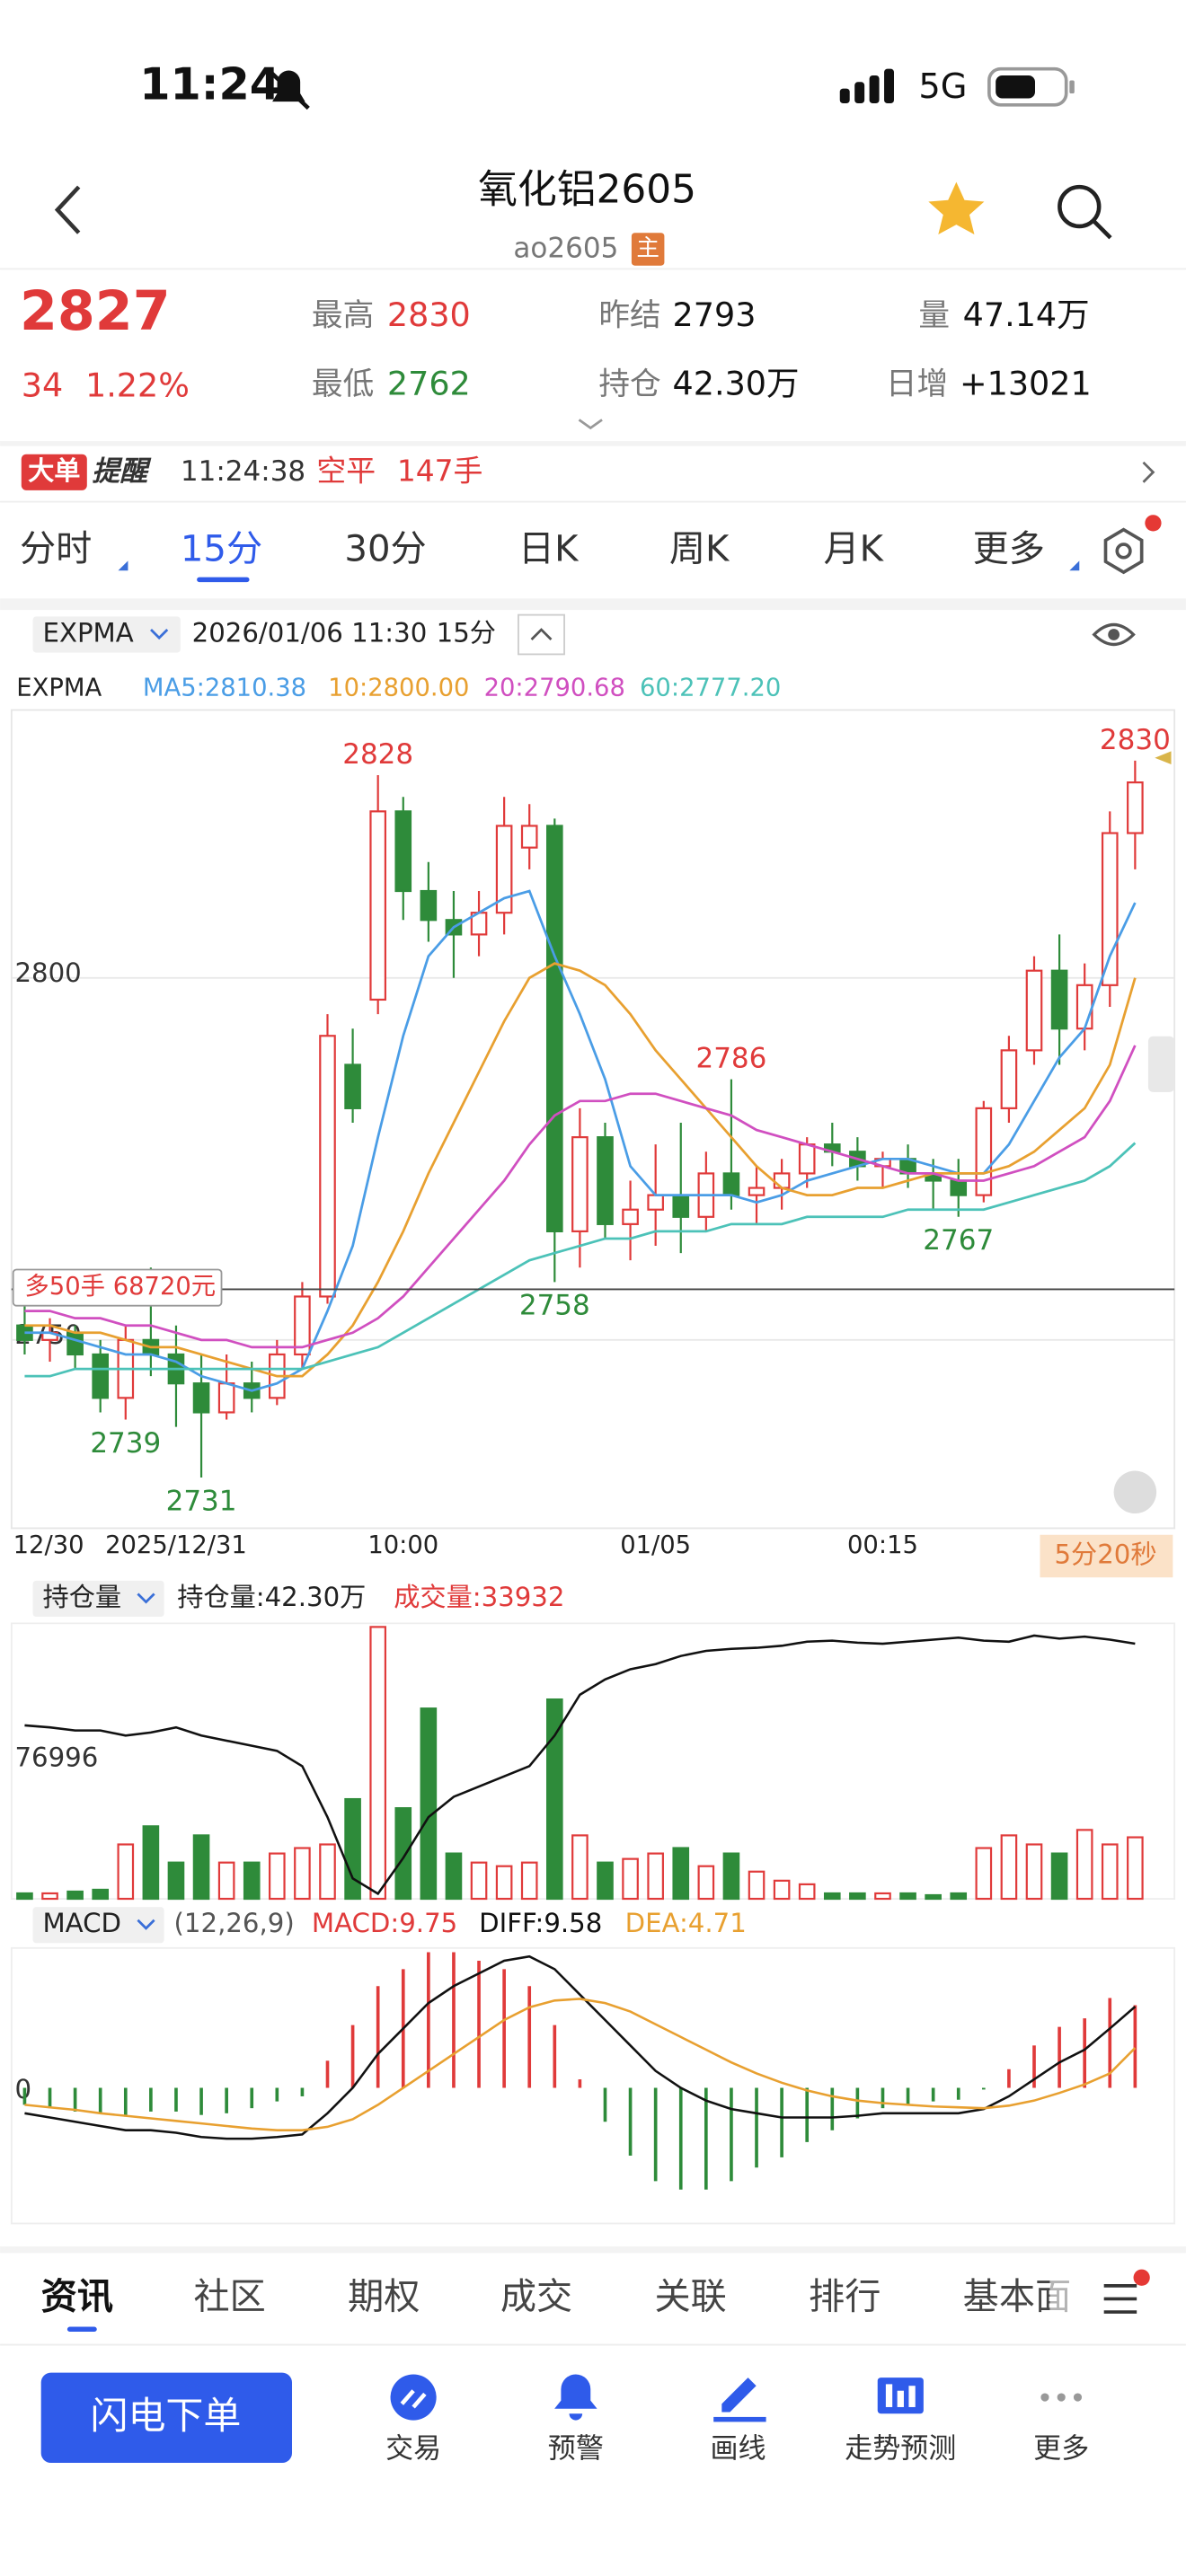 The height and width of the screenshot is (2576, 1186). What do you see at coordinates (81, 2329) in the screenshot?
I see `tab-underline` at bounding box center [81, 2329].